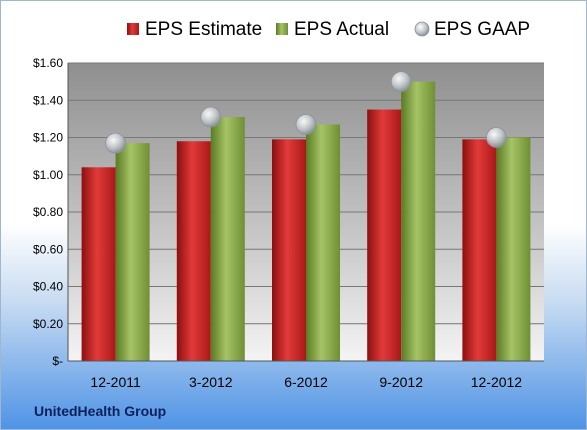  Describe the element at coordinates (57, 361) in the screenshot. I see `y-tick-label: $-` at that location.